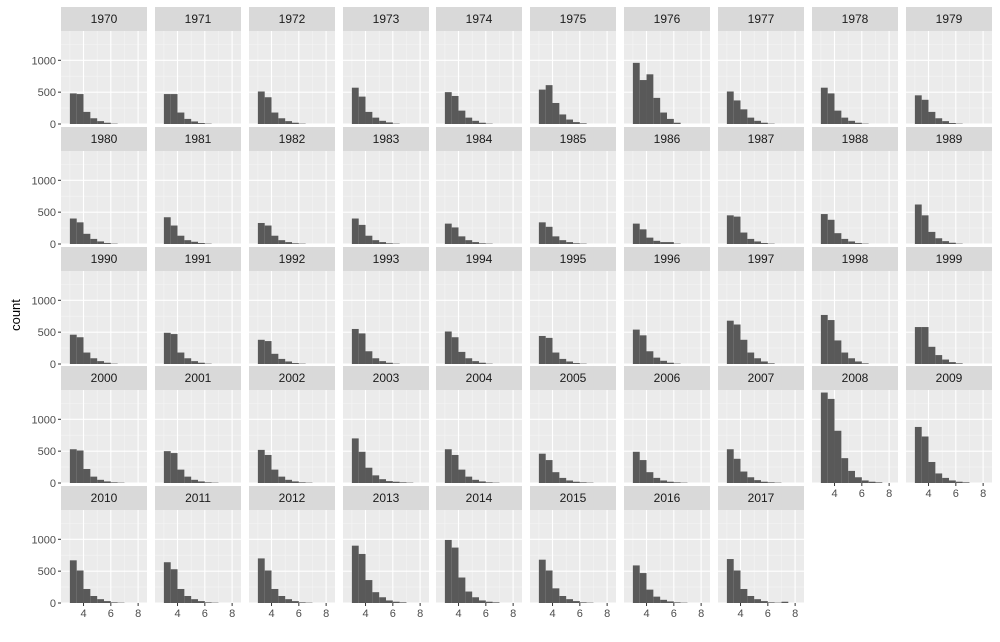  What do you see at coordinates (949, 186) in the screenshot?
I see `facet-panel: 1989` at bounding box center [949, 186].